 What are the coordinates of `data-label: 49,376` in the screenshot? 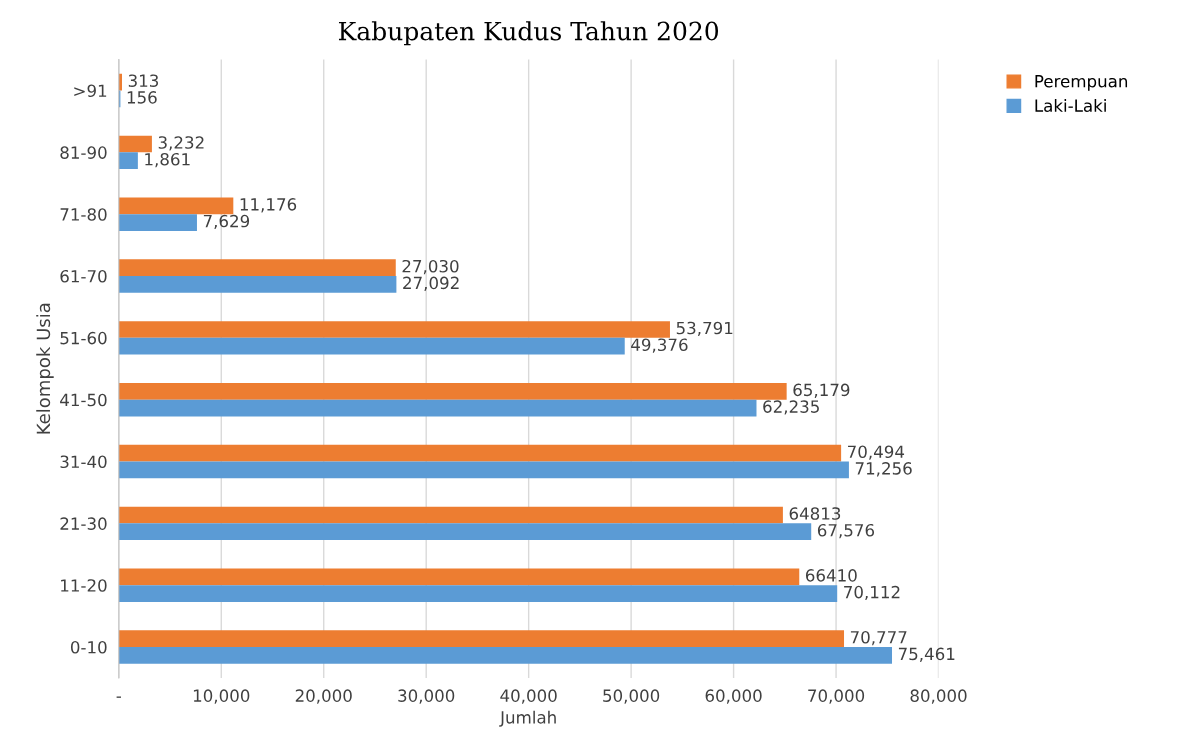 It's located at (659, 345).